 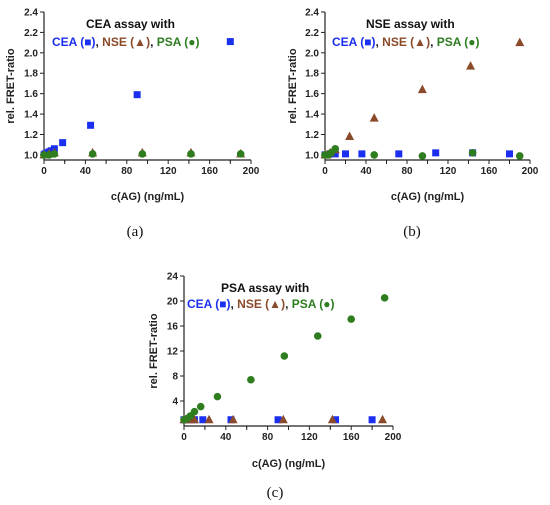 What do you see at coordinates (175, 377) in the screenshot?
I see `y-tick-label: 8` at bounding box center [175, 377].